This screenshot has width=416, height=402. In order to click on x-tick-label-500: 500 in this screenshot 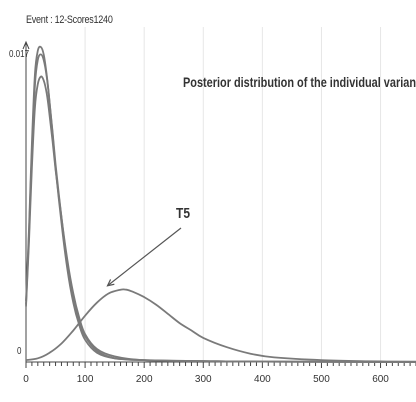, I will do `click(321, 379)`.